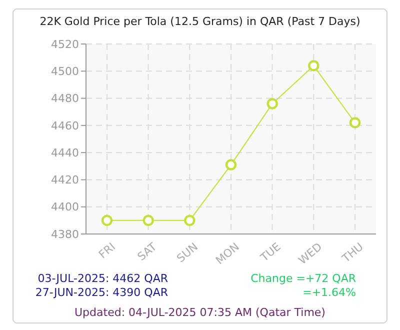 This screenshot has height=330, width=400. I want to click on y-tick-label: 4480, so click(65, 99).